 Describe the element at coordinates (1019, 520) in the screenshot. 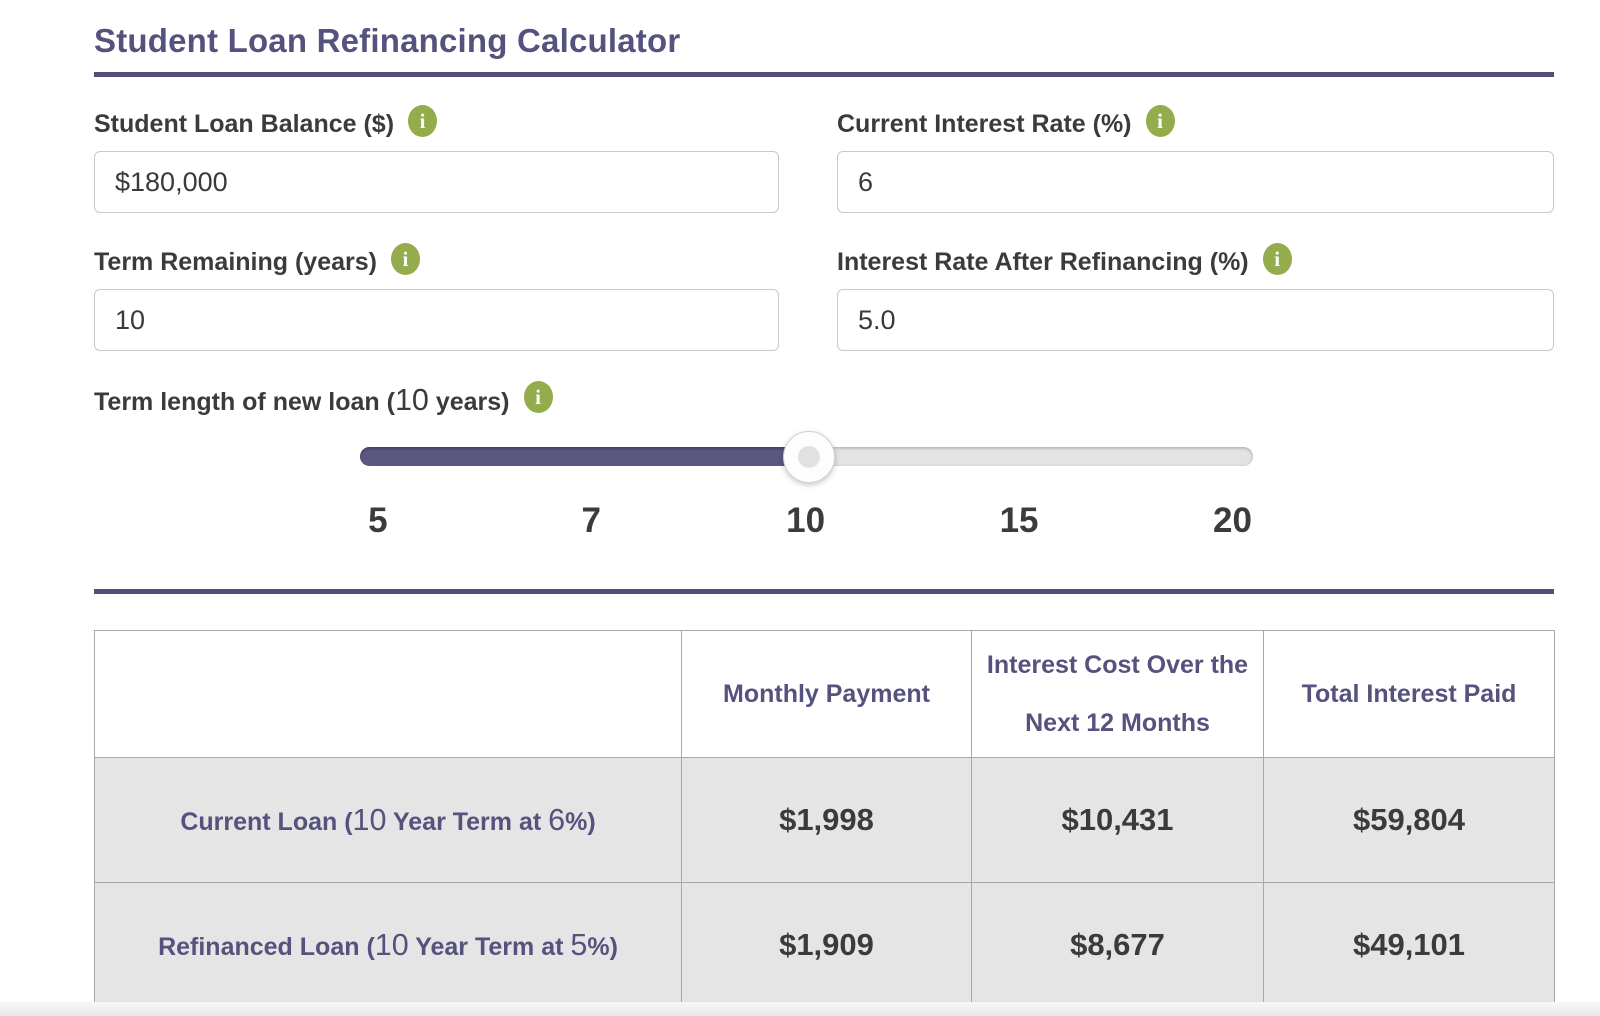

I see `tick-15: 15` at that location.